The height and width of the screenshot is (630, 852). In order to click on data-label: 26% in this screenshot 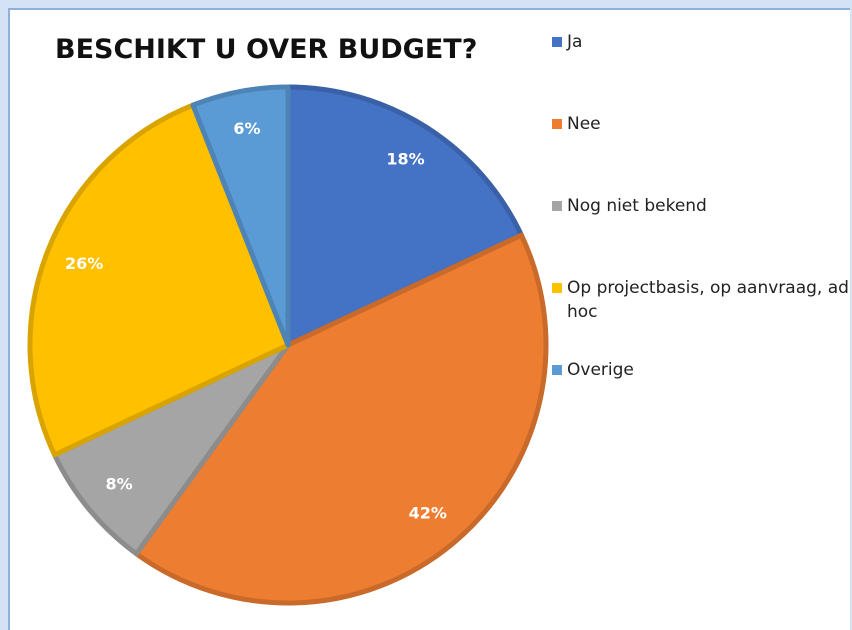, I will do `click(84, 263)`.